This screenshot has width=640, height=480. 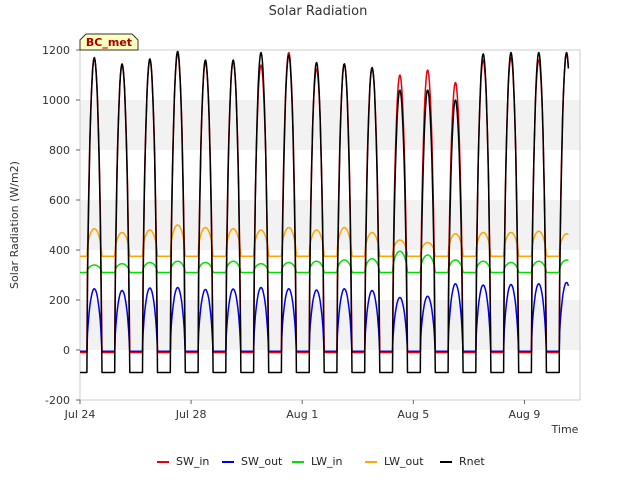 What do you see at coordinates (262, 461) in the screenshot?
I see `legend-label-sw-out: SW_out` at bounding box center [262, 461].